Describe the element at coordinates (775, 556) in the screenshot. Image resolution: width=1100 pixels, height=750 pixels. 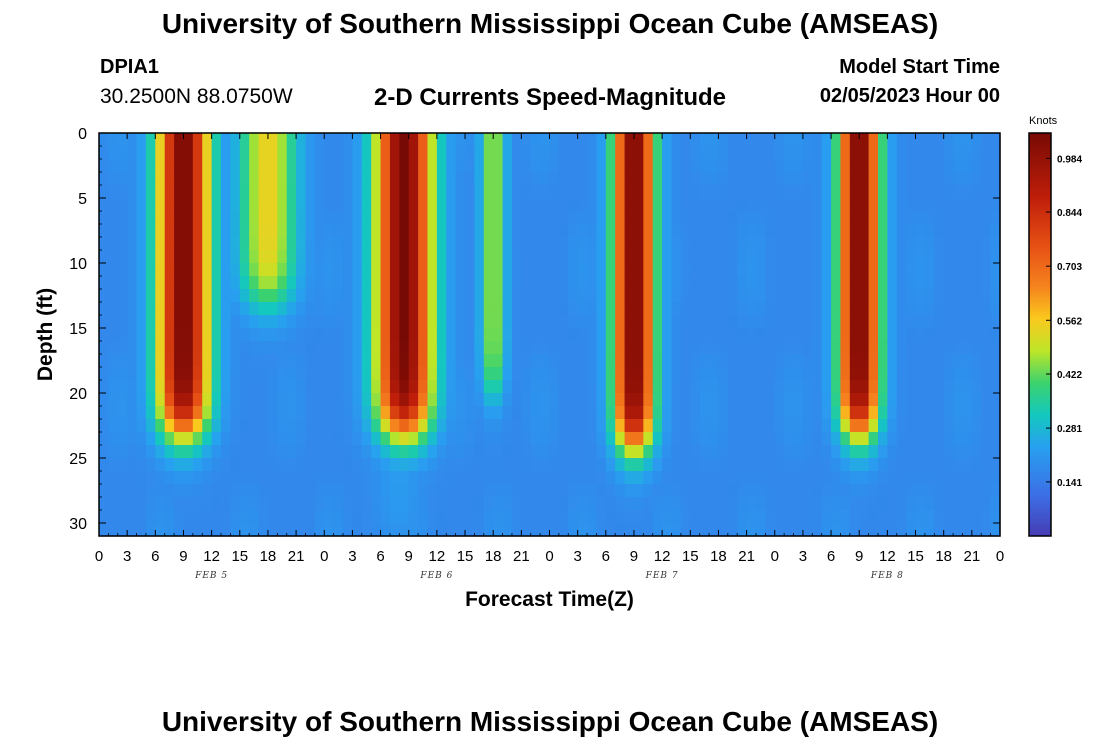
I see `x-tick-label: 0` at that location.